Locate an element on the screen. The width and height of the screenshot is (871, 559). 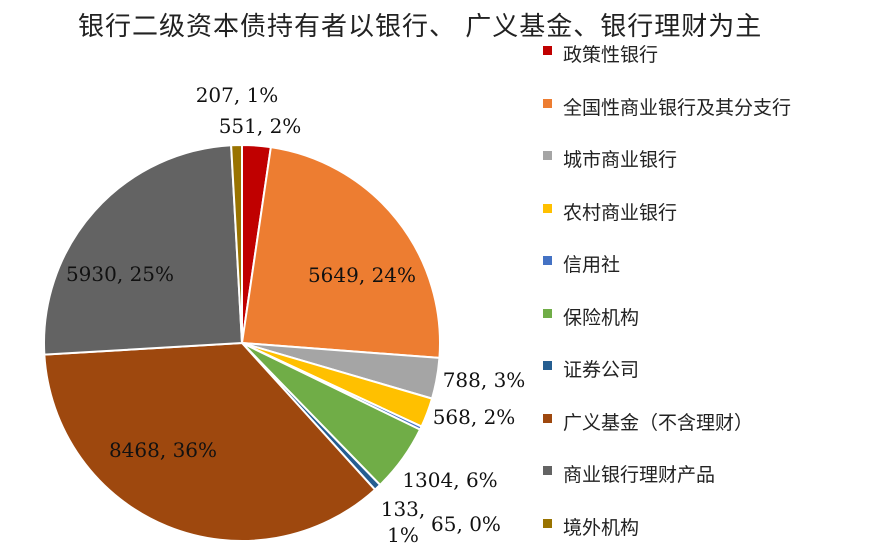
legend-label: 全国性商业银行及其分支行 is located at coordinates (677, 107).